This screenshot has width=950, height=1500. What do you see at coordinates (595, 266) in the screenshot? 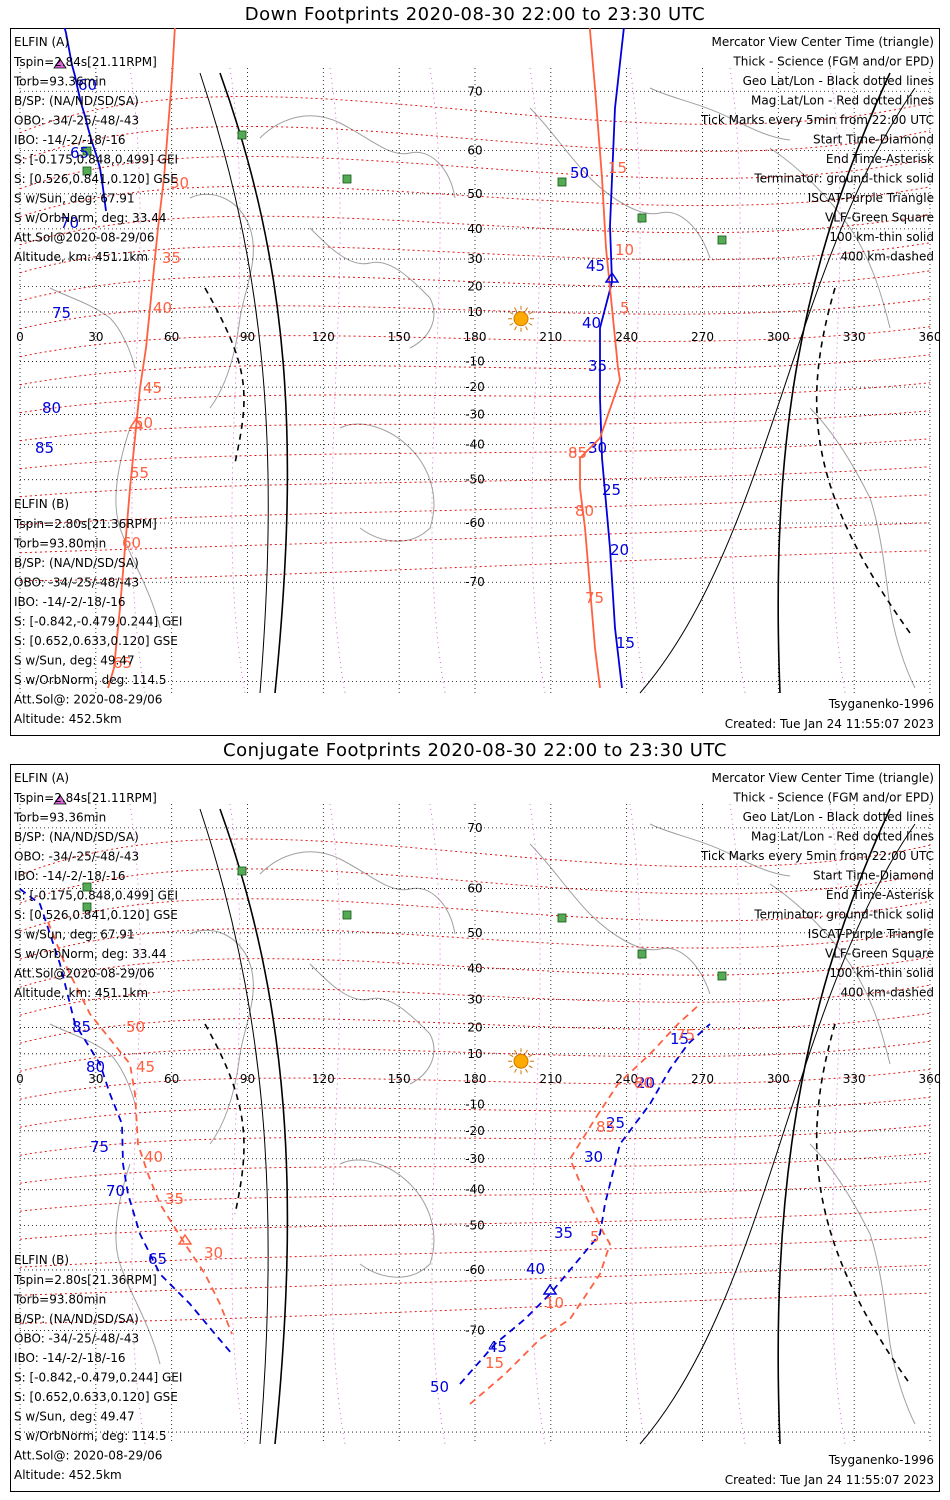
I see `track-tick-label: 45` at bounding box center [595, 266].